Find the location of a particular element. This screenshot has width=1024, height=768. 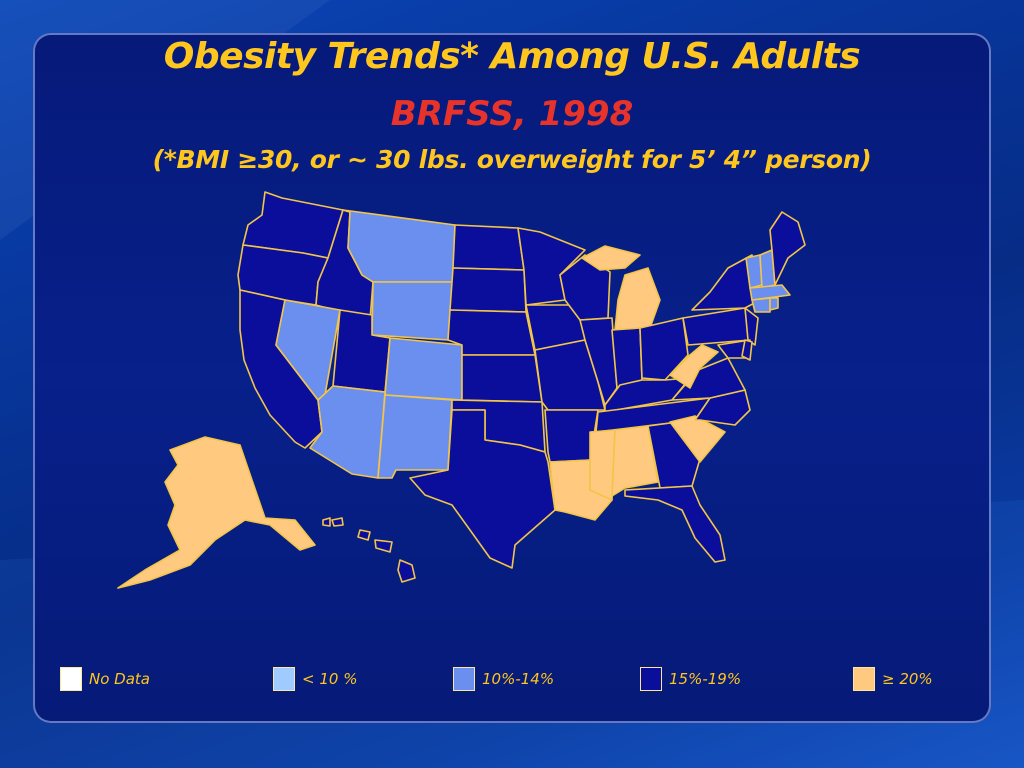

state-nm is located at coordinates (415, 436).